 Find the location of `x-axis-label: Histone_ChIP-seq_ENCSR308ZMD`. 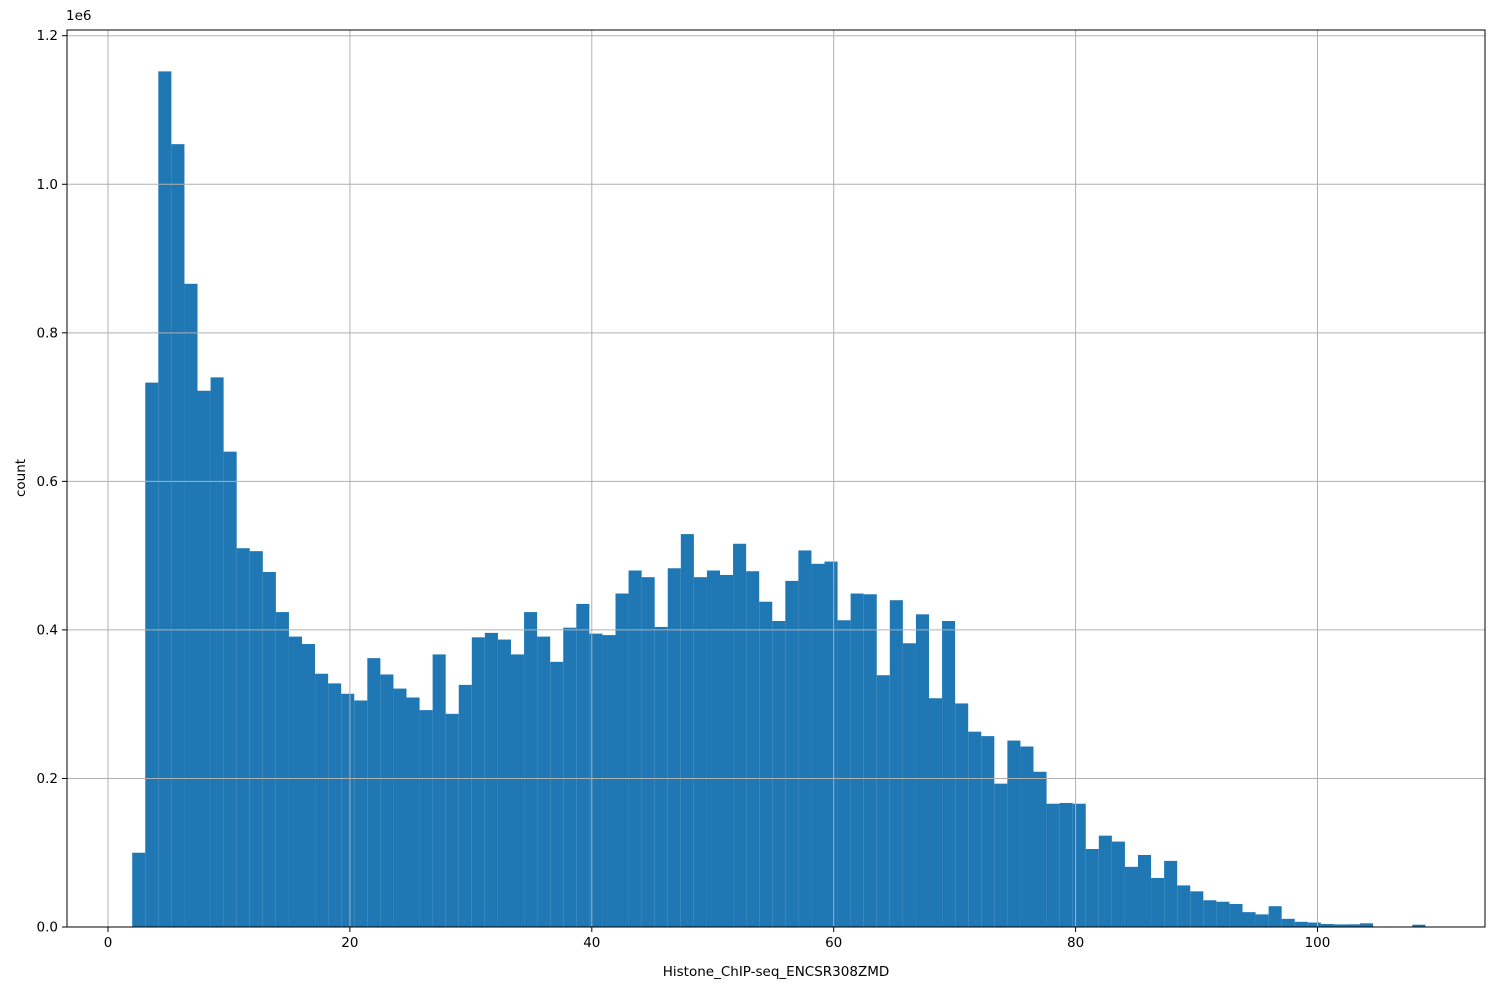

x-axis-label: Histone_ChIP-seq_ENCSR308ZMD is located at coordinates (776, 972).